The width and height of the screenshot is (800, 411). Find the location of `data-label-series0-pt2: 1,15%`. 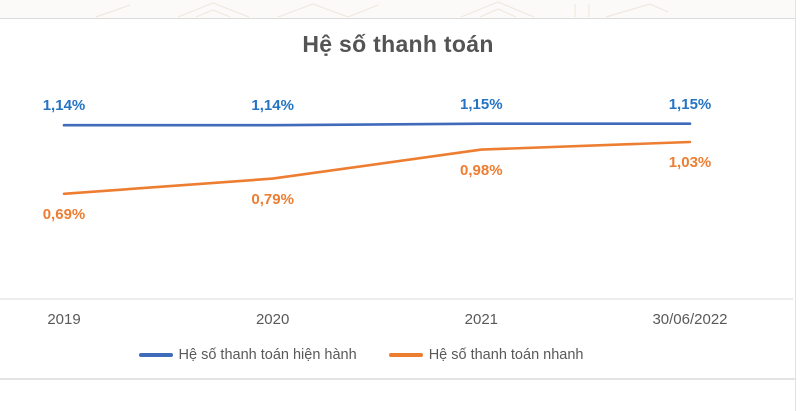

data-label-series0-pt2: 1,15% is located at coordinates (481, 104).